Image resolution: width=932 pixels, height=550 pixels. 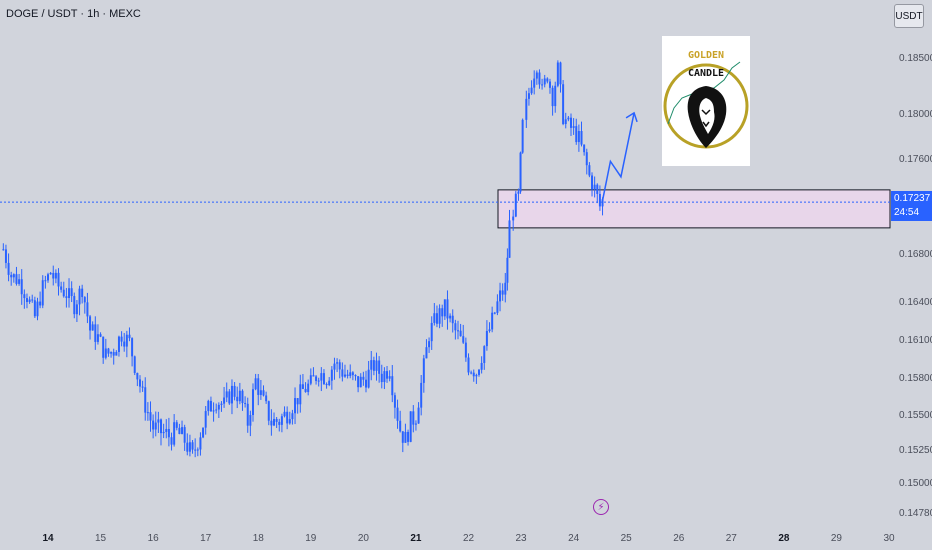 I want to click on projection-path, so click(x=618, y=156).